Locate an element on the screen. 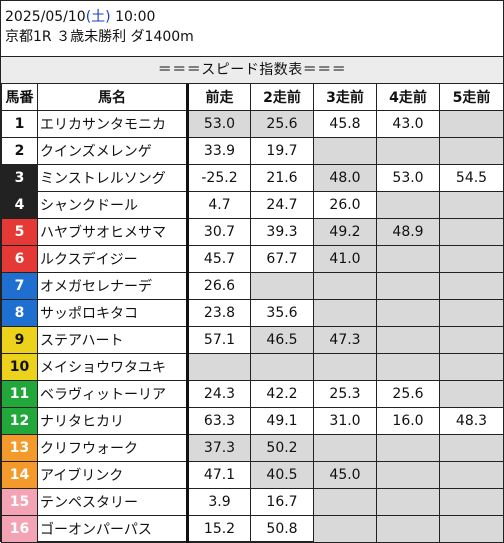  speed-index-cell: 15.2 is located at coordinates (219, 529).